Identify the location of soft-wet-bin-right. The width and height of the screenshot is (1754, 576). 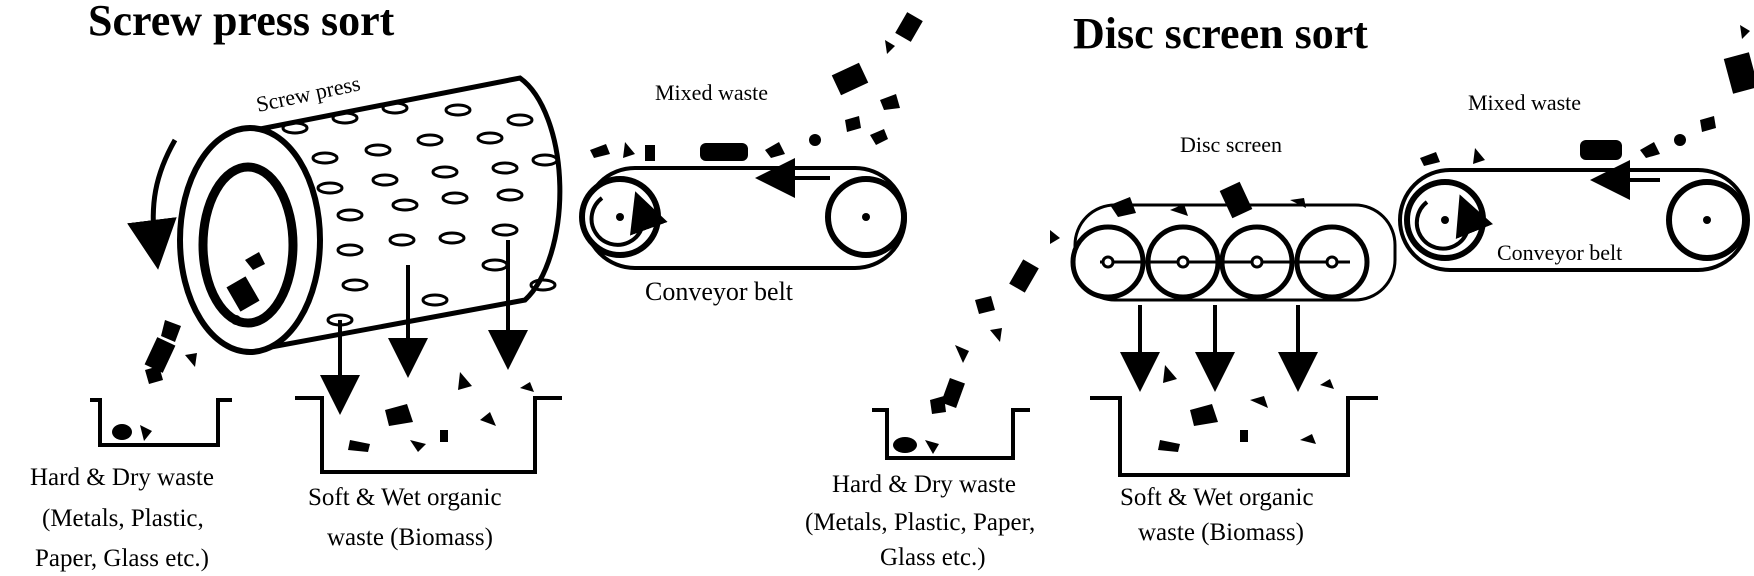
(1234, 391).